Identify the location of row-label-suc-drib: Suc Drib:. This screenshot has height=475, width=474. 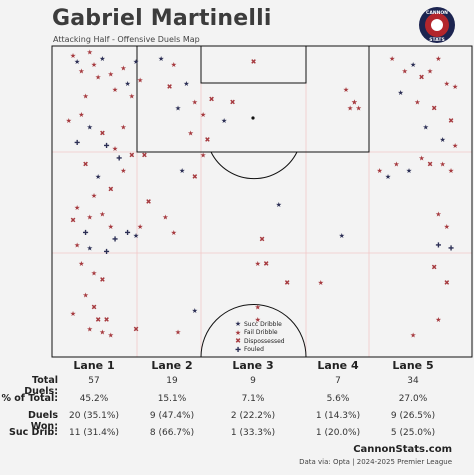
(33, 432).